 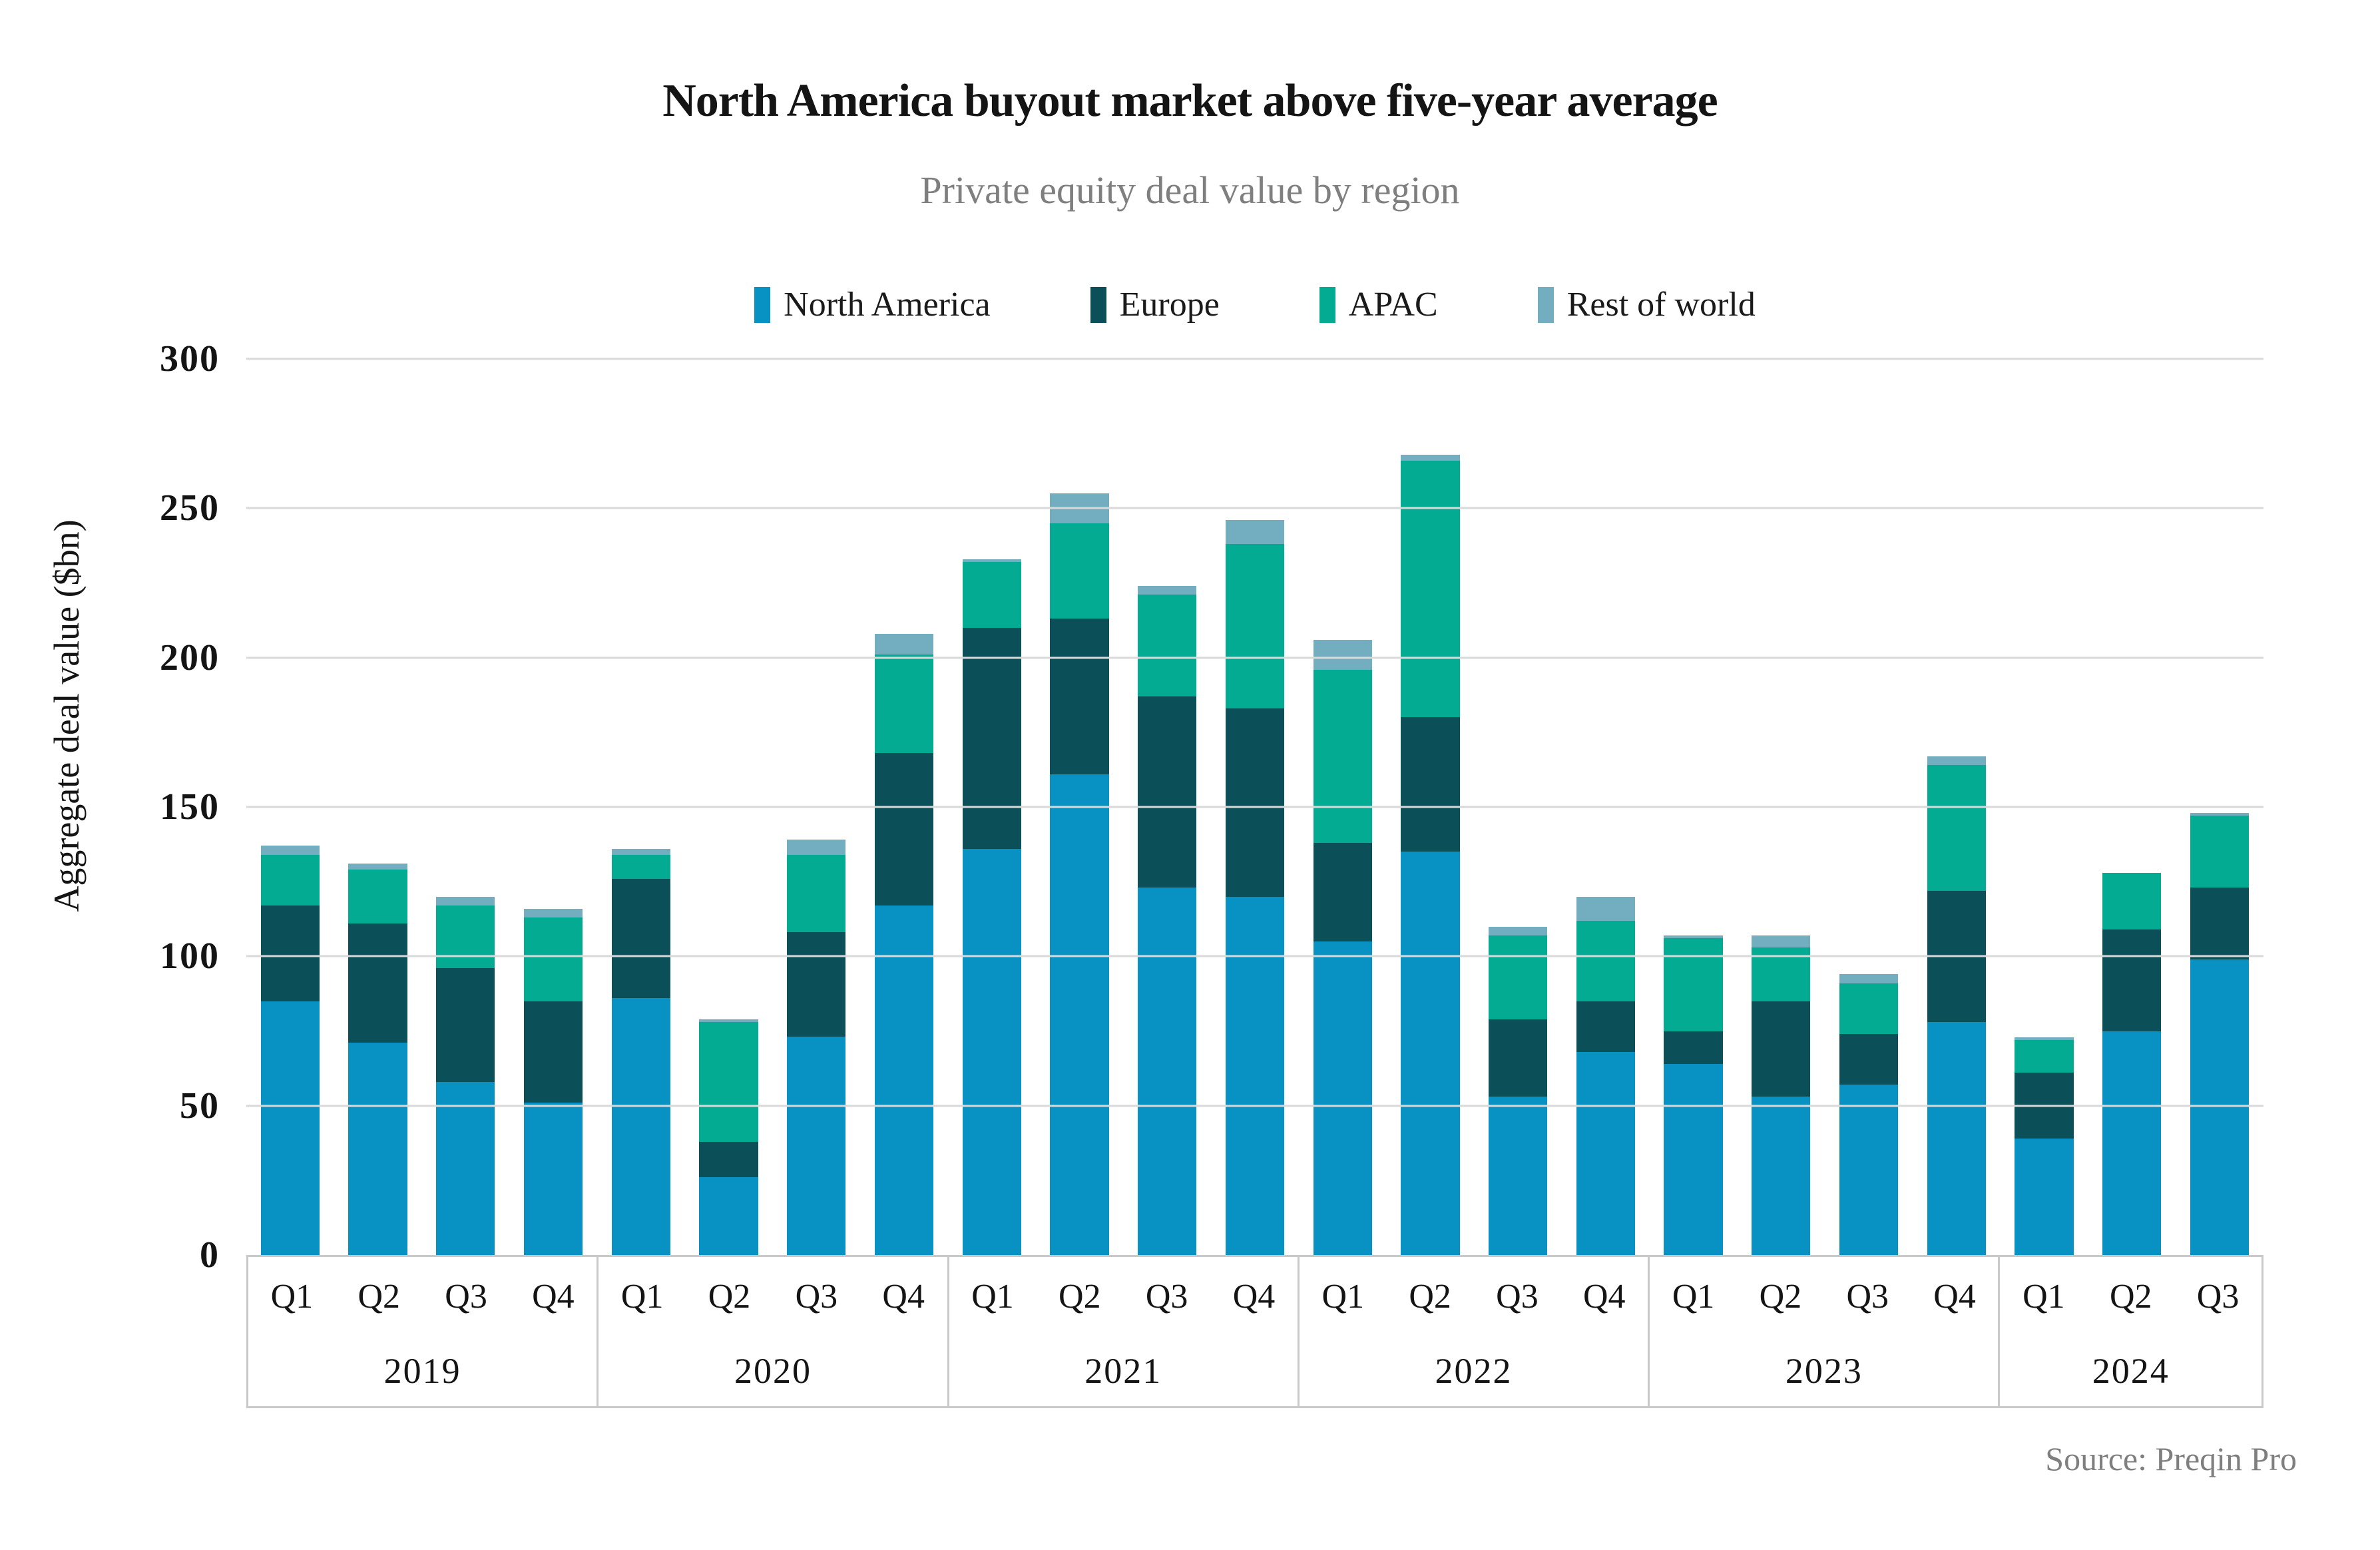 I want to click on year-group-2021: Q1 Q2 Q3 Q4 2021, so click(x=1124, y=1331).